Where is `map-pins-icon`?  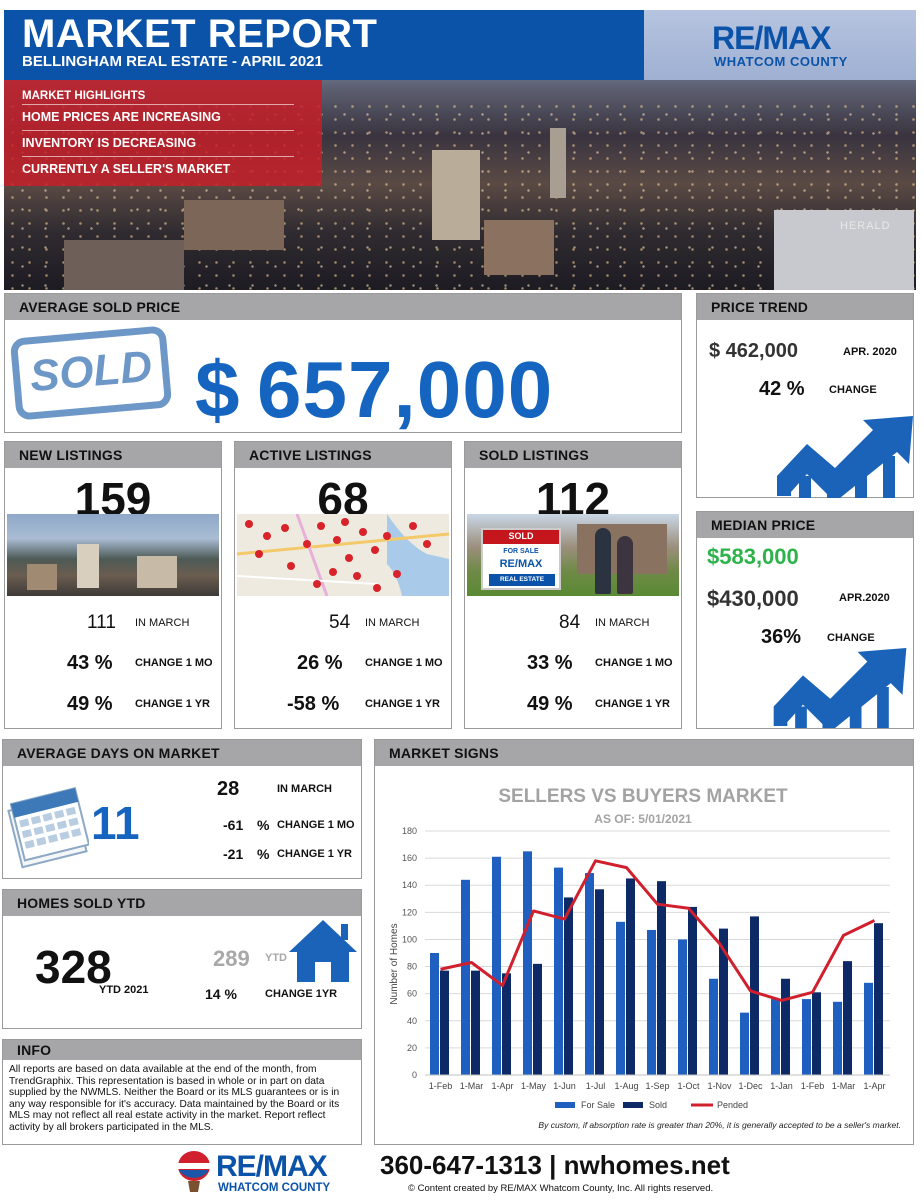 map-pins-icon is located at coordinates (343, 555).